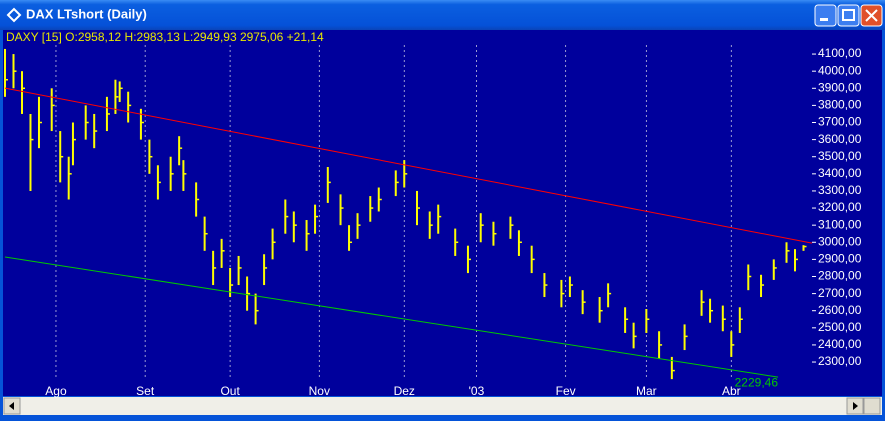  What do you see at coordinates (442, 15) in the screenshot?
I see `title-bar` at bounding box center [442, 15].